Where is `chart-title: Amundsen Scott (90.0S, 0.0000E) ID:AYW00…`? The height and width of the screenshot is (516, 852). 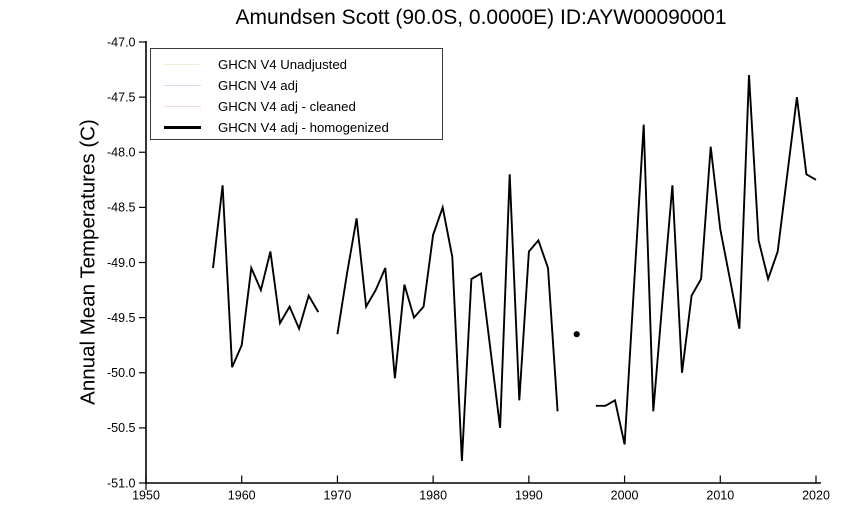
chart-title: Amundsen Scott (90.0S, 0.0000E) ID:AYW00… is located at coordinates (481, 17).